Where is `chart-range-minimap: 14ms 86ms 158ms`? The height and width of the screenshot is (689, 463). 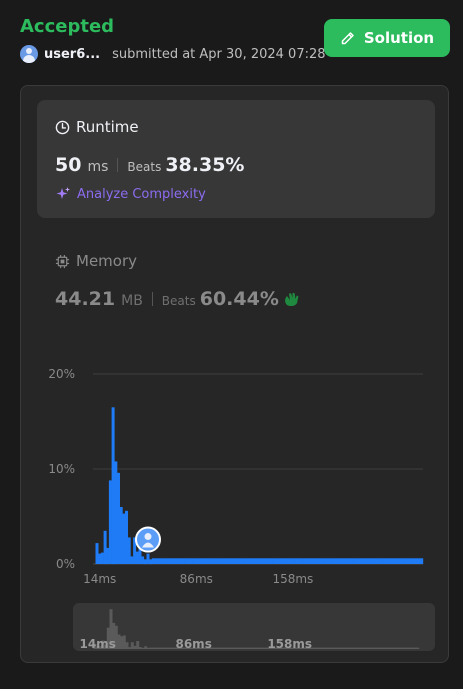 chart-range-minimap: 14ms 86ms 158ms is located at coordinates (254, 627).